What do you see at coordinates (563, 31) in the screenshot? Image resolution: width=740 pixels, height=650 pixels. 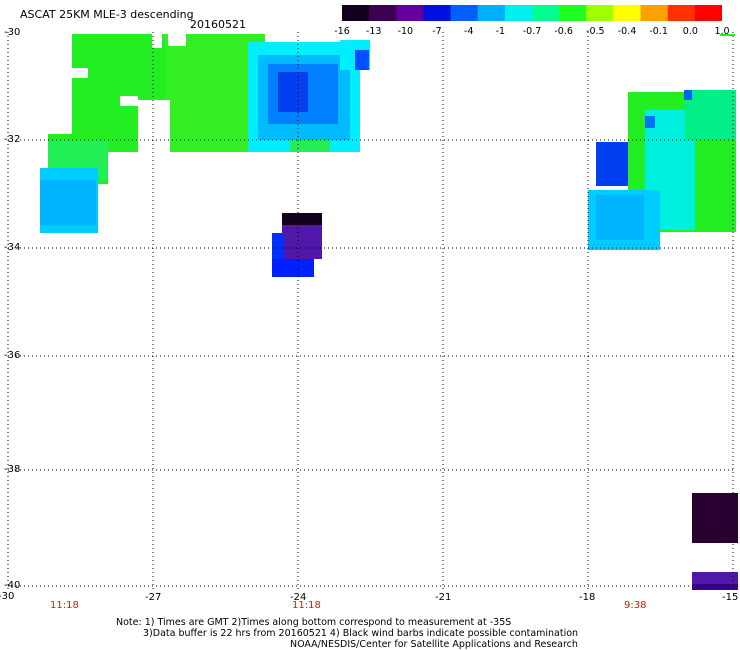 I see `colorbar-label: -0.6` at bounding box center [563, 31].